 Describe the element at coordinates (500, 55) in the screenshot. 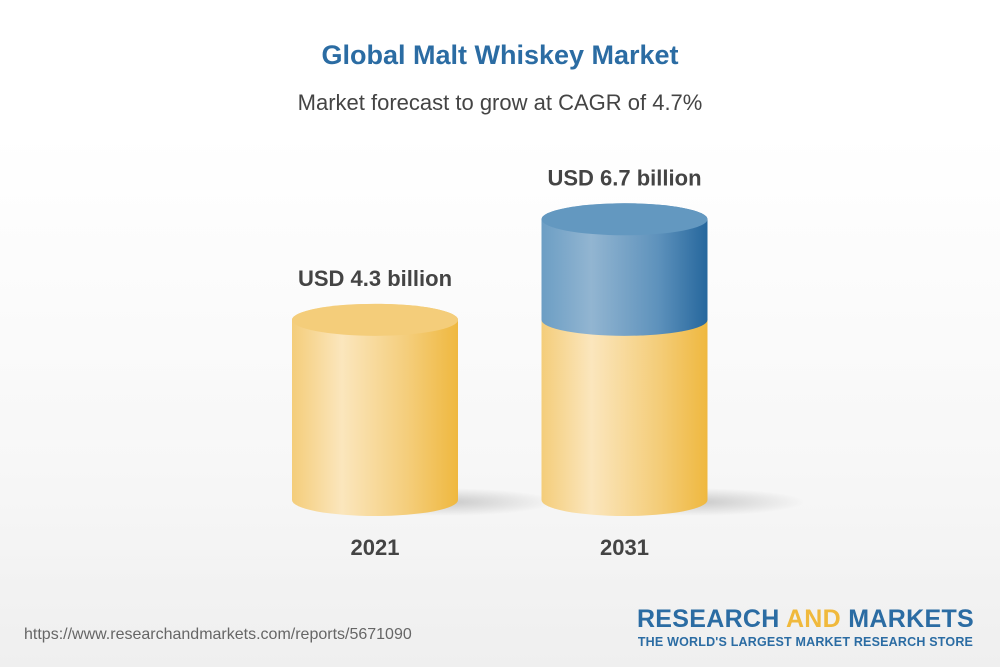

I see `chart-title: Global Malt Whiskey Market` at that location.